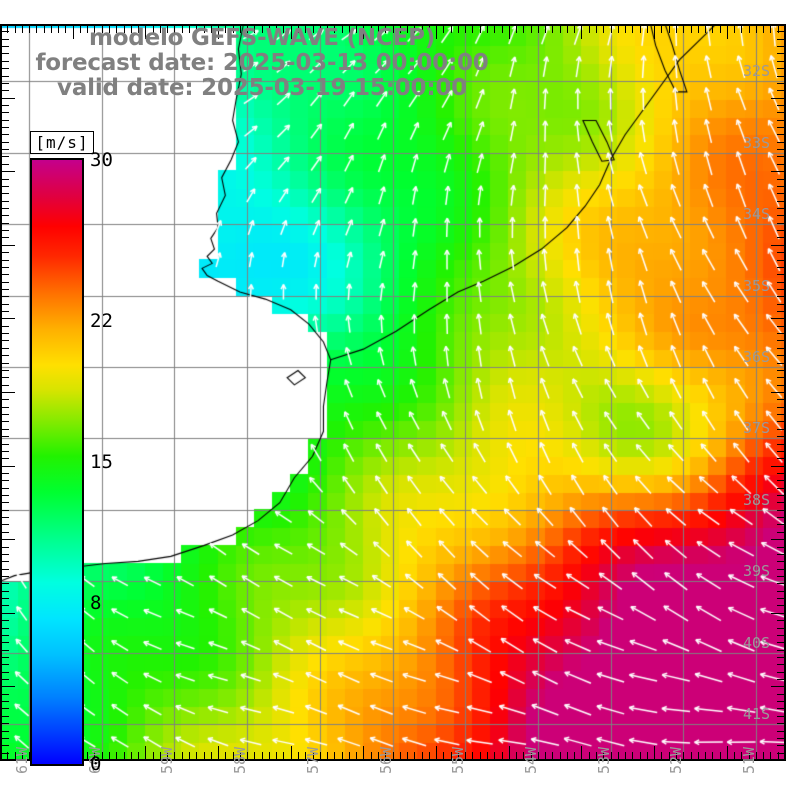 The height and width of the screenshot is (800, 800). I want to click on lon-label-51W: 51W, so click(748, 760).